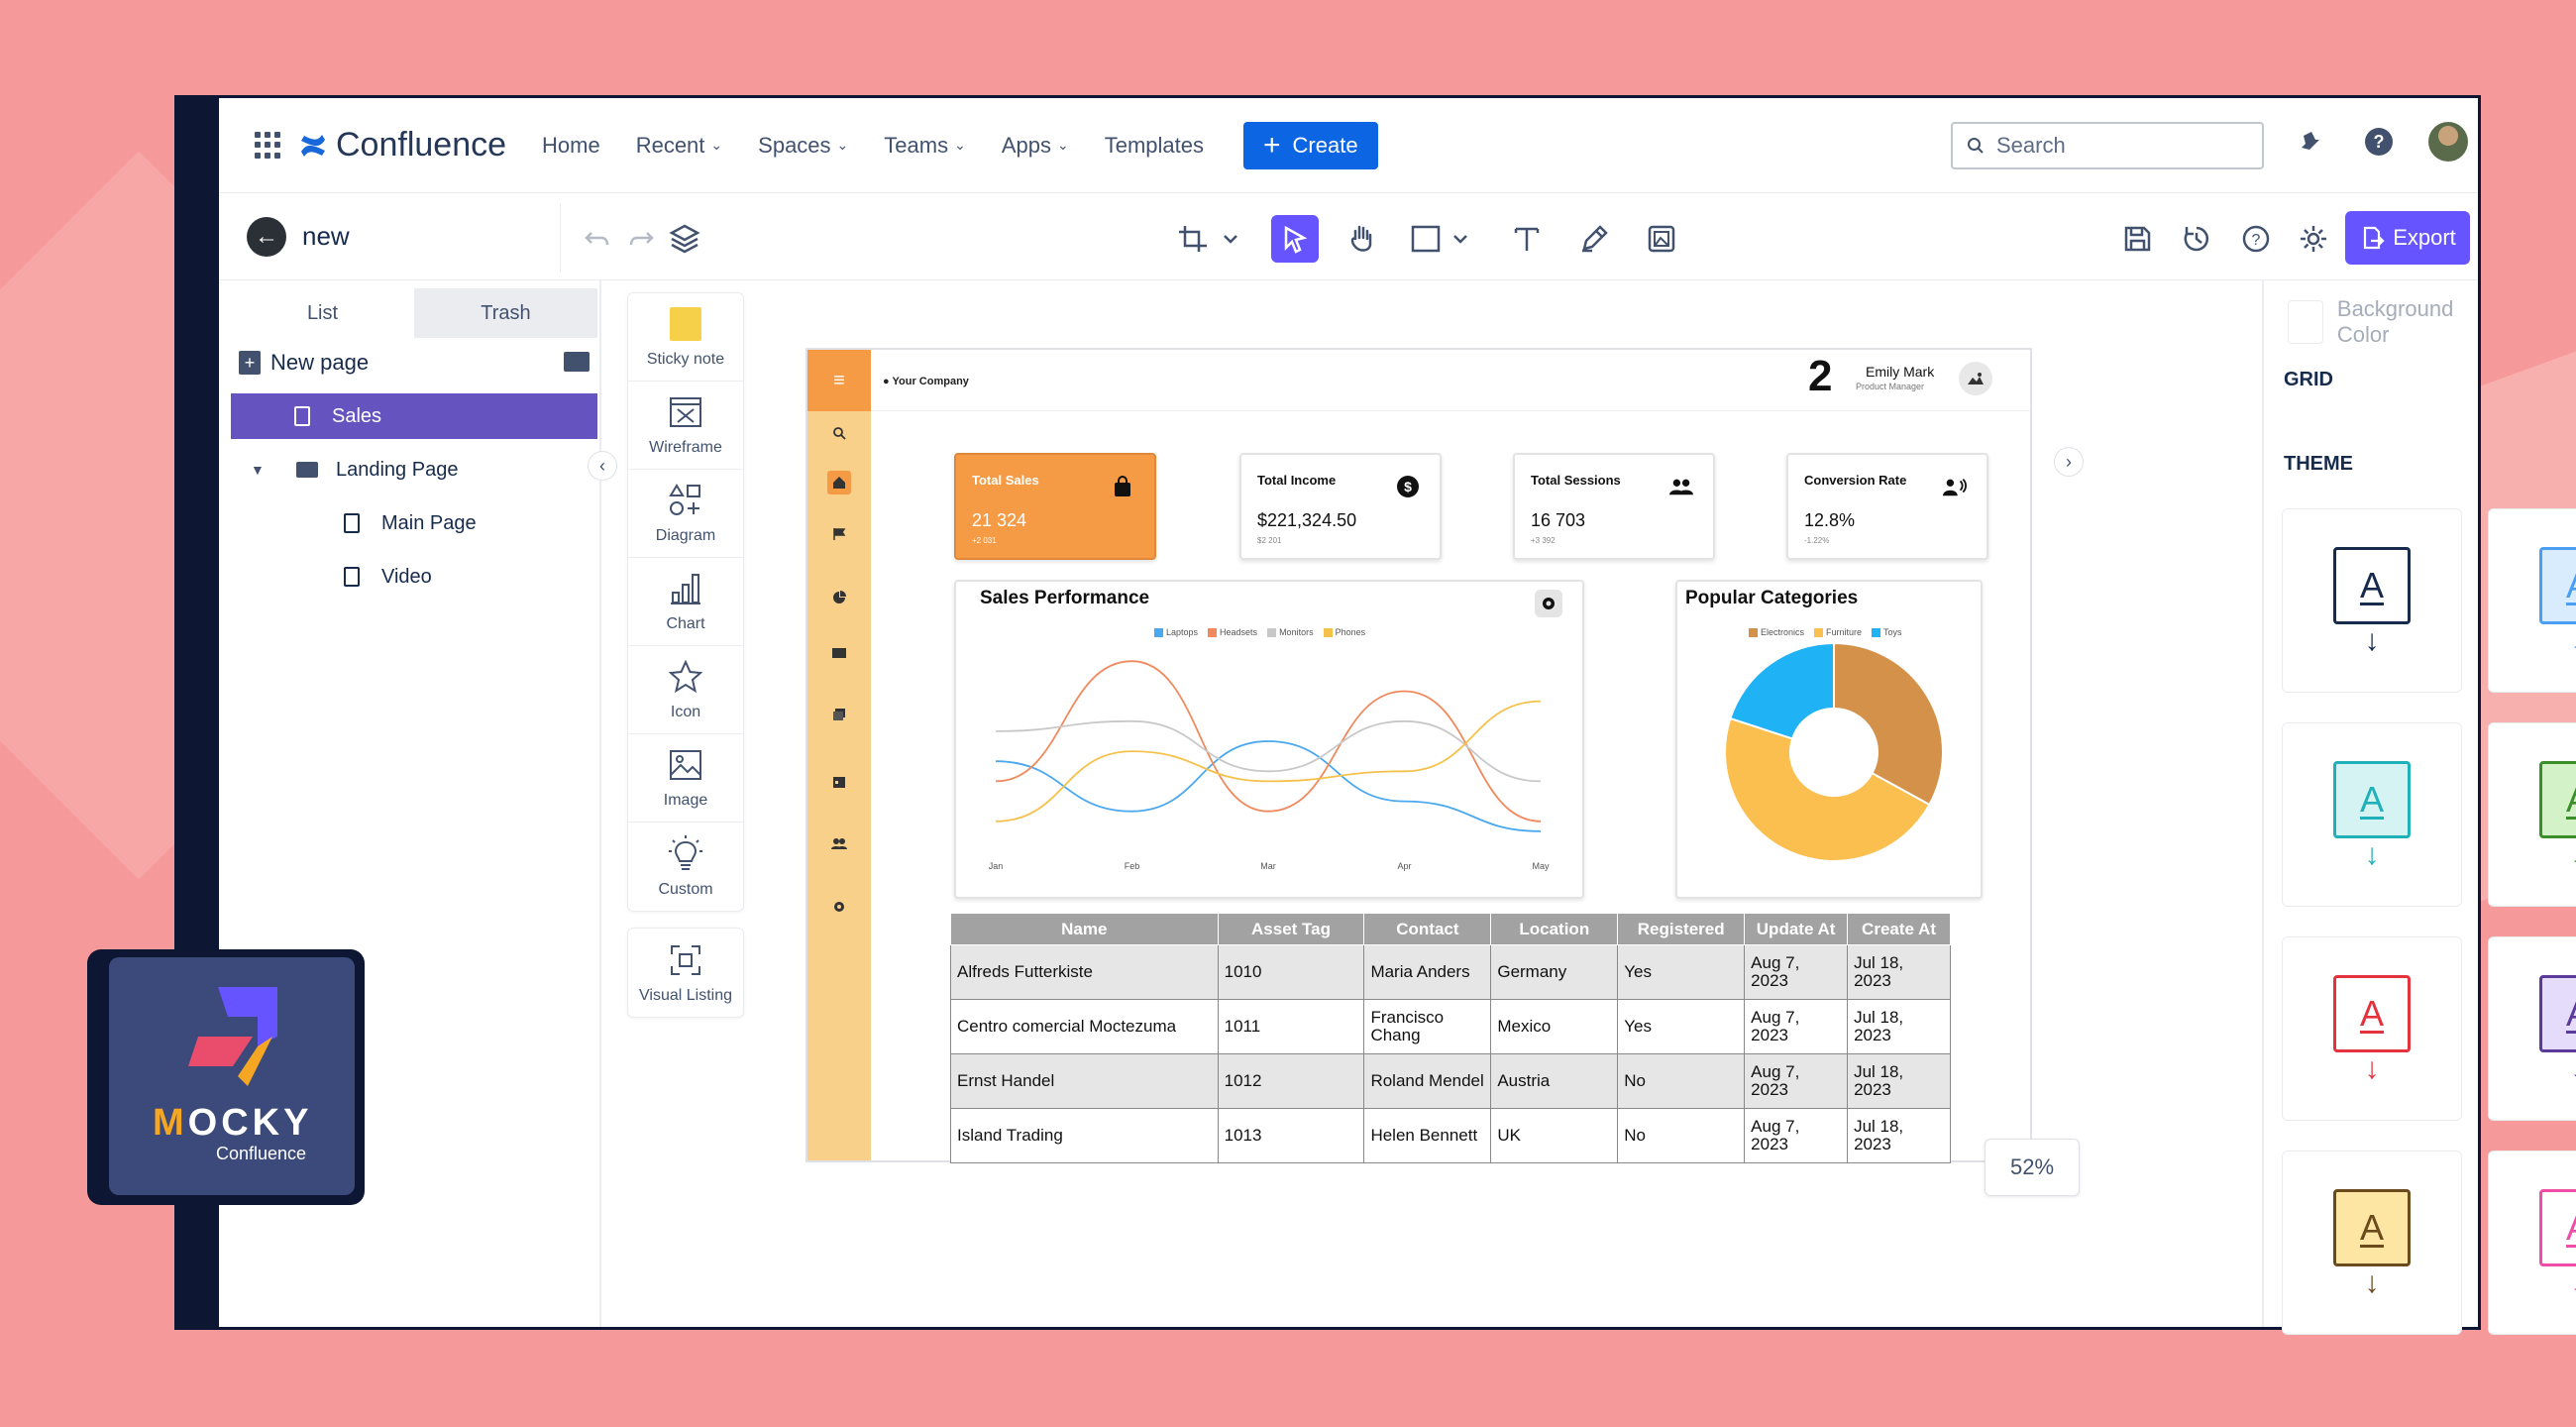 The height and width of the screenshot is (1427, 2576). What do you see at coordinates (1211, 239) in the screenshot?
I see `crop-icon` at bounding box center [1211, 239].